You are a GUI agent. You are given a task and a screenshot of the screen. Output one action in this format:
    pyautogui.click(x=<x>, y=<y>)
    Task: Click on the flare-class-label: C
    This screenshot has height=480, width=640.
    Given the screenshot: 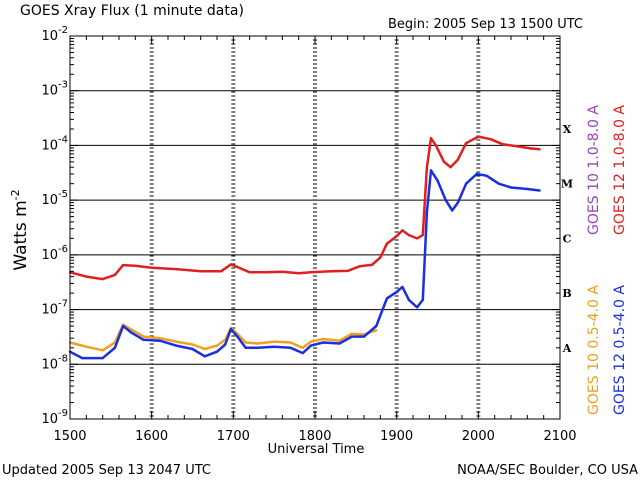 What is the action you would take?
    pyautogui.click(x=567, y=238)
    